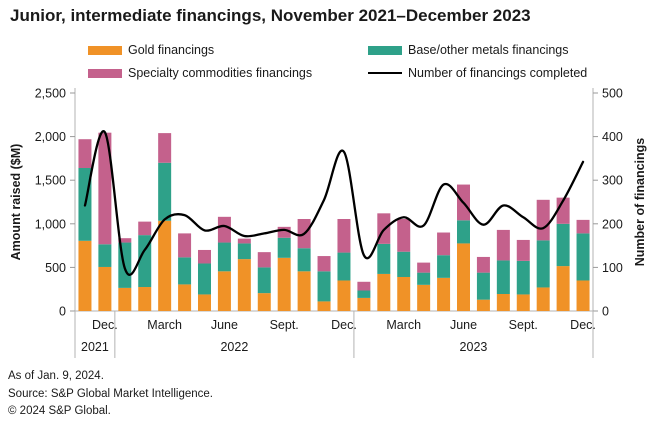  Describe the element at coordinates (612, 181) in the screenshot. I see `svg-text: 300` at that location.